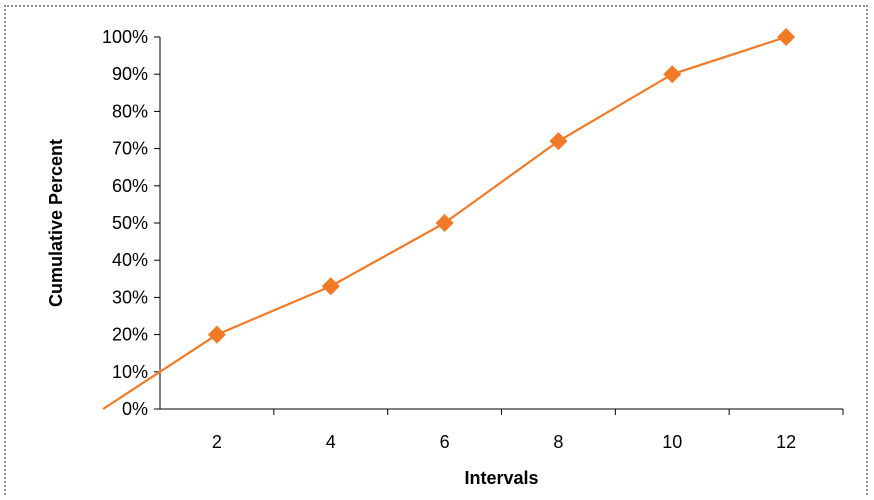 This screenshot has height=500, width=874. I want to click on x-tick-label: 8, so click(558, 442).